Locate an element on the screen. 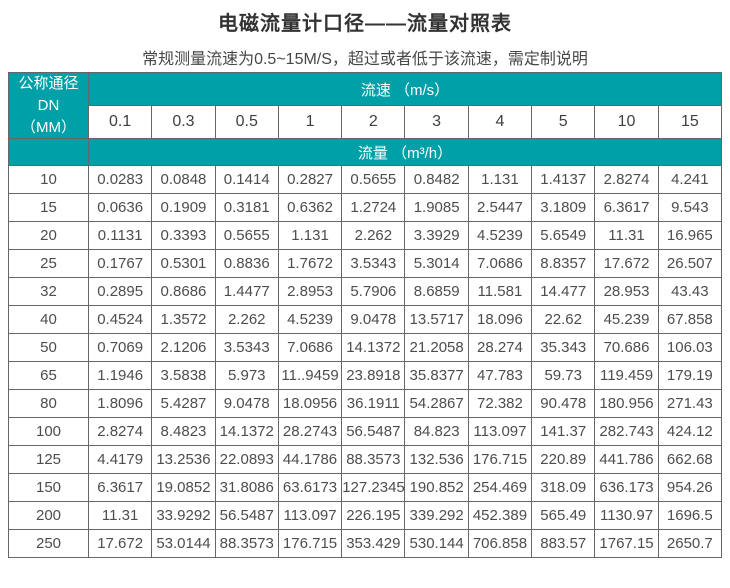  dn-cell: 150 is located at coordinates (48, 488).